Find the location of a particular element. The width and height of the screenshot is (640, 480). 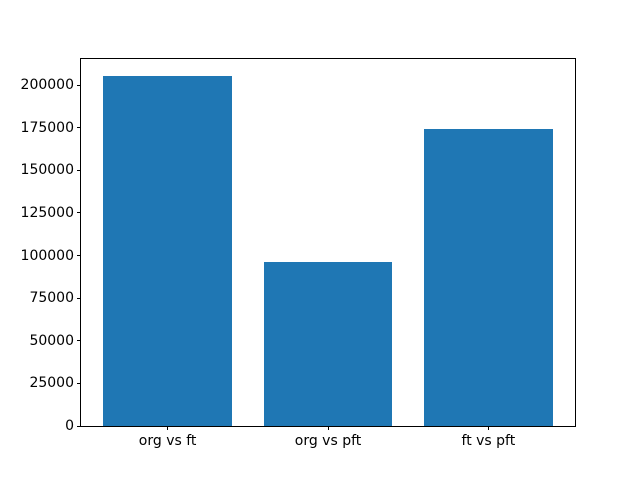

y-tick-label: 125000 is located at coordinates (47, 212).